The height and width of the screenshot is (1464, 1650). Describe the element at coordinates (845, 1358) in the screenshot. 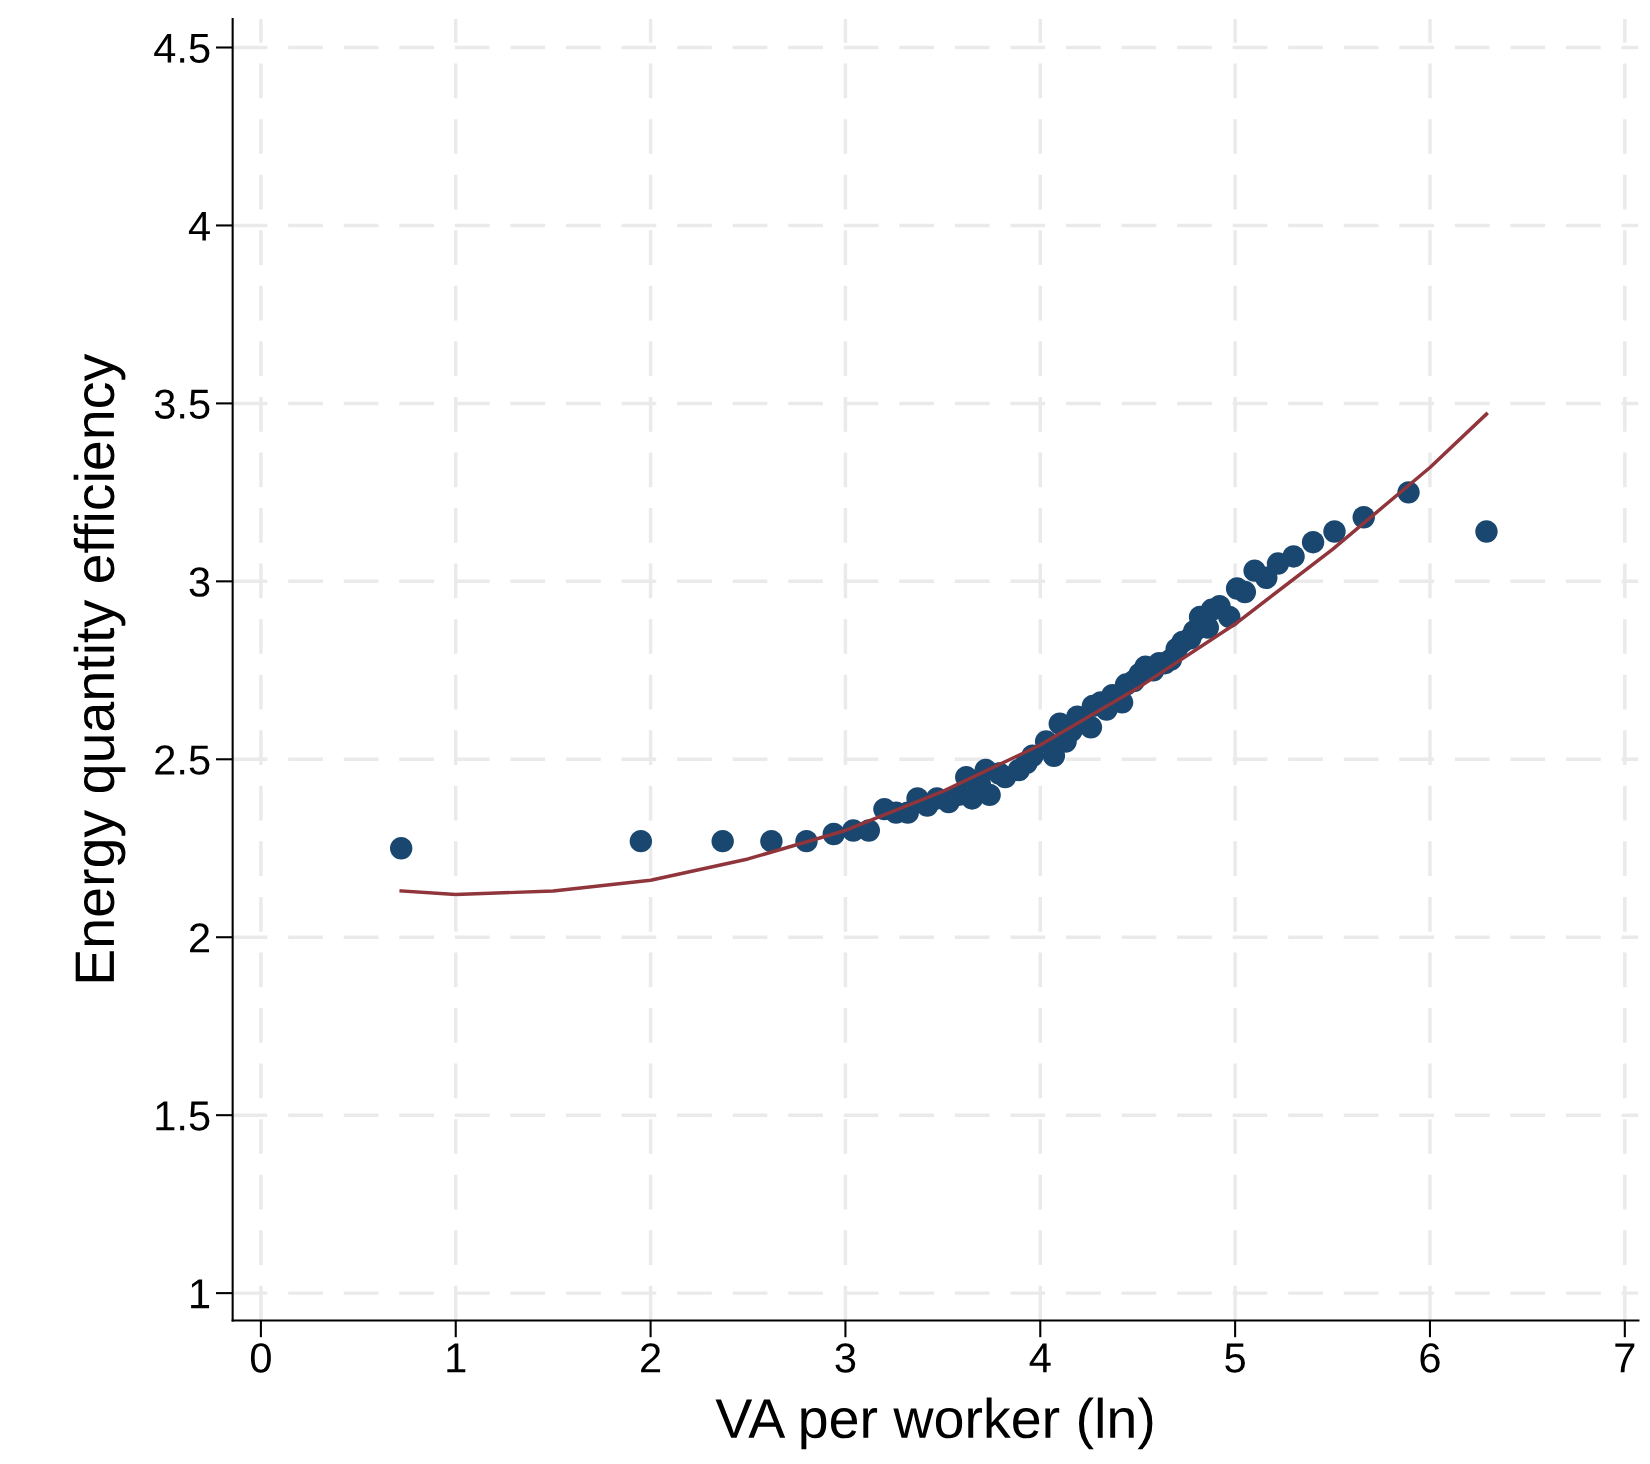

I see `x-tick-label: 3` at that location.